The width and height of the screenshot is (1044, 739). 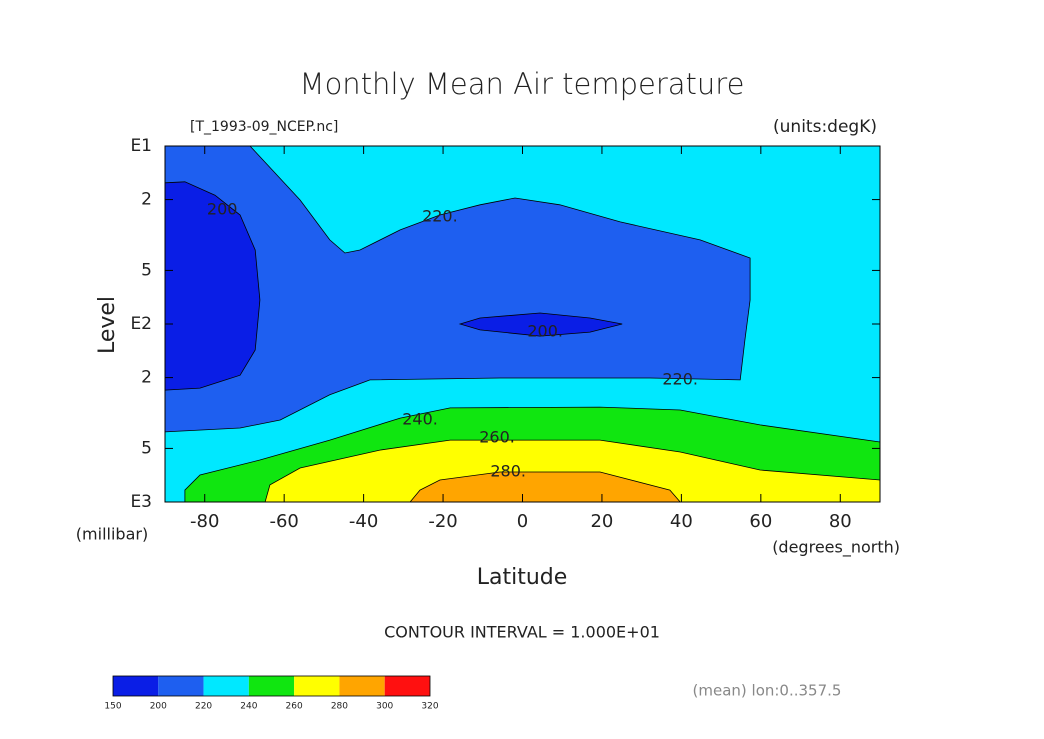 What do you see at coordinates (508, 470) in the screenshot?
I see `contour-label: 280.` at bounding box center [508, 470].